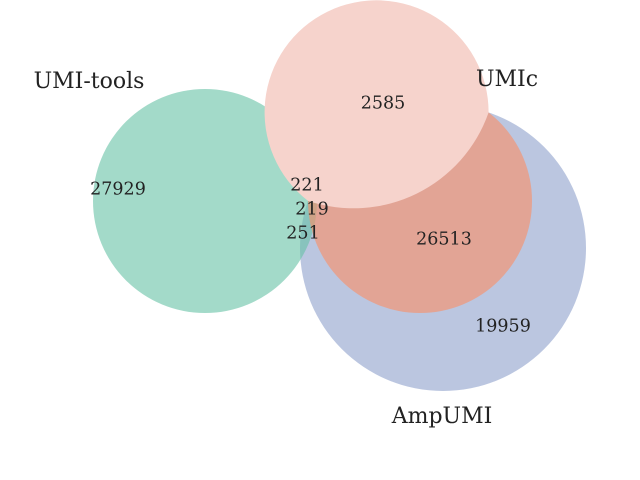  Describe the element at coordinates (444, 240) in the screenshot. I see `count-umic-ampumi: 26513` at that location.